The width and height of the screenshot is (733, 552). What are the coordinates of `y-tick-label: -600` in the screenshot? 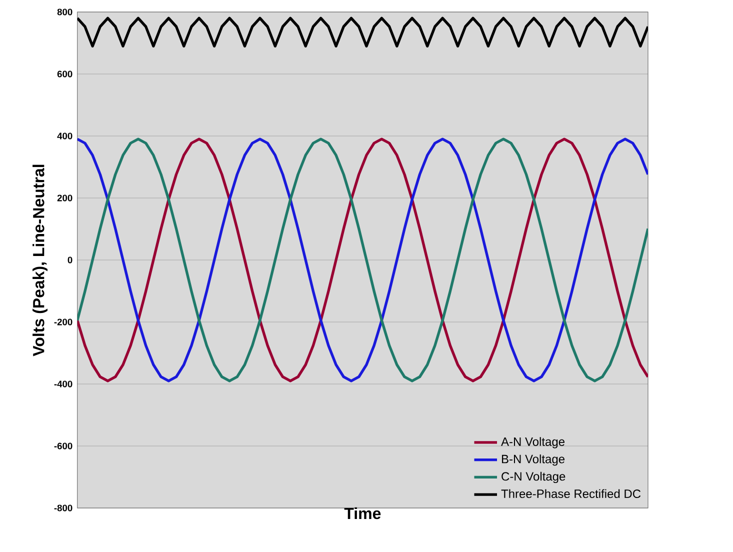 It's located at (63, 446).